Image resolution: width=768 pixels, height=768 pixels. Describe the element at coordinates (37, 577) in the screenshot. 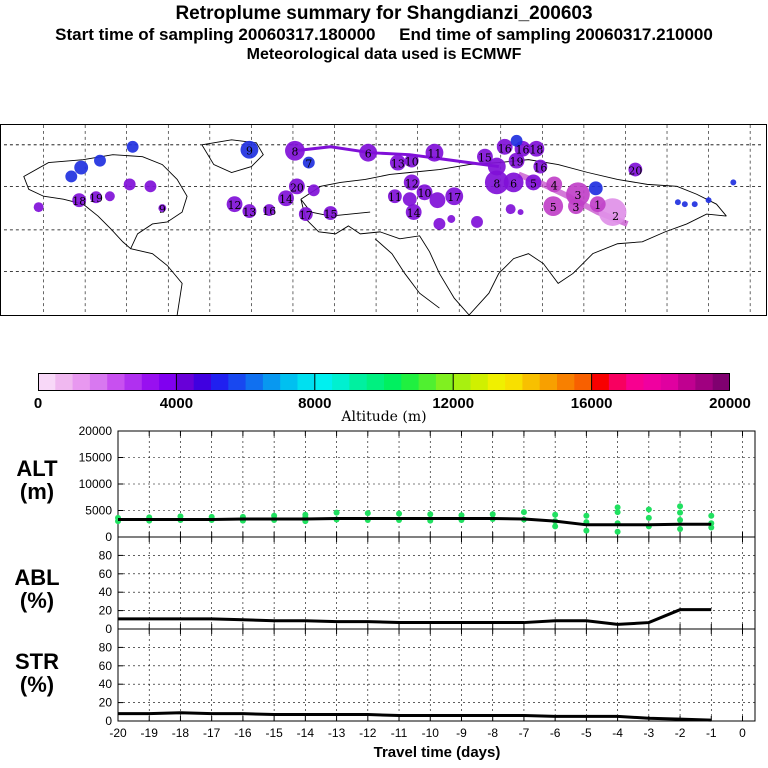

I see `abl-label-line1: ABL` at that location.